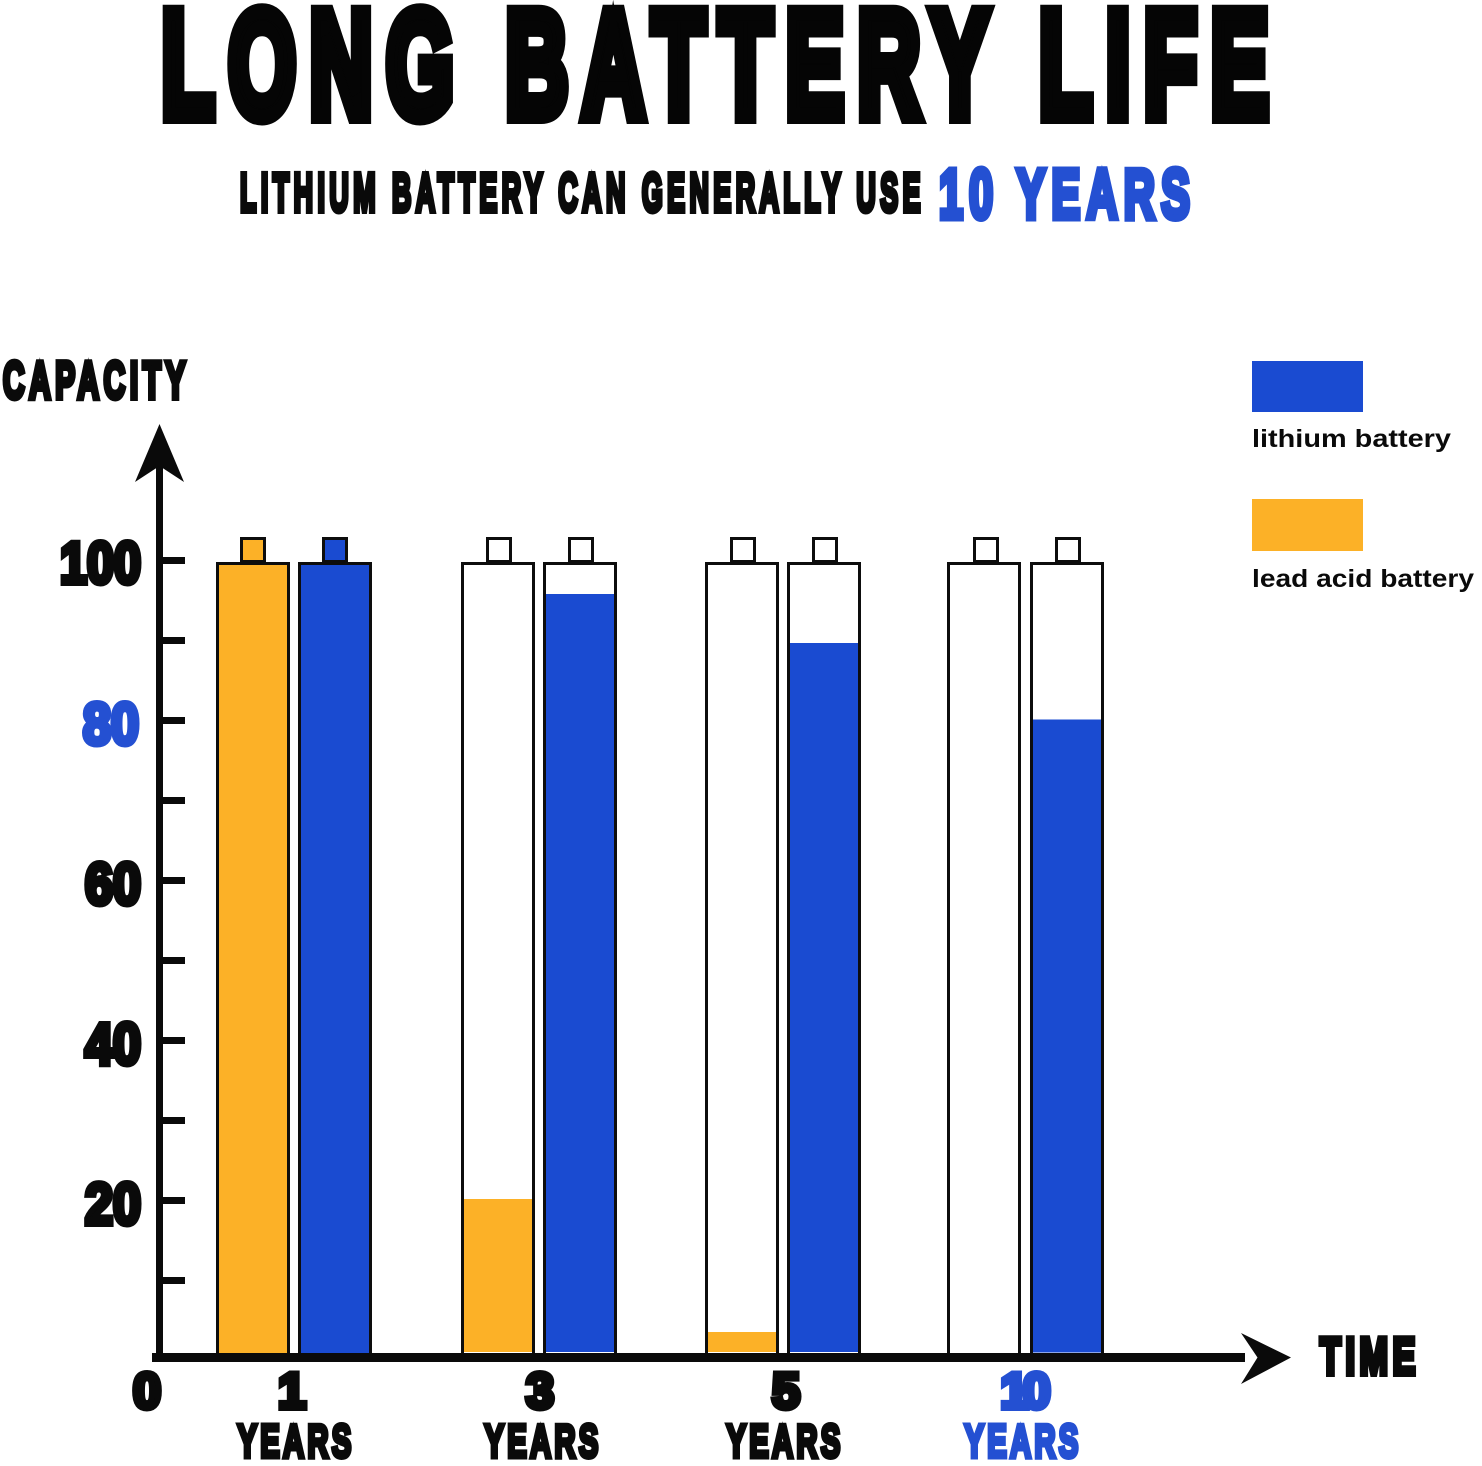 This screenshot has height=1466, width=1482. I want to click on svg-text: CAPACITY, so click(96, 381).